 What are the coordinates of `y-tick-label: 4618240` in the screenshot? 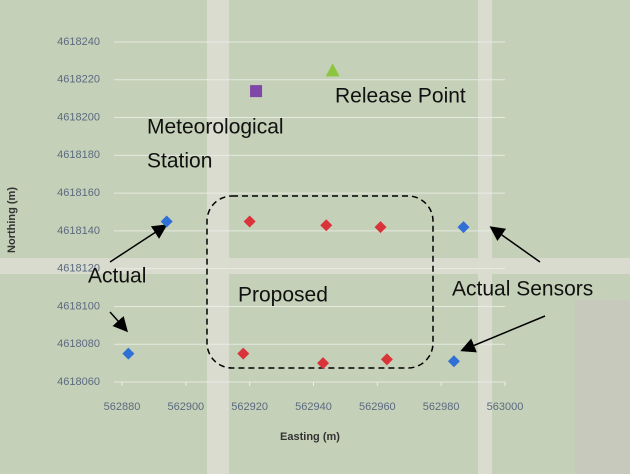 It's located at (78, 42).